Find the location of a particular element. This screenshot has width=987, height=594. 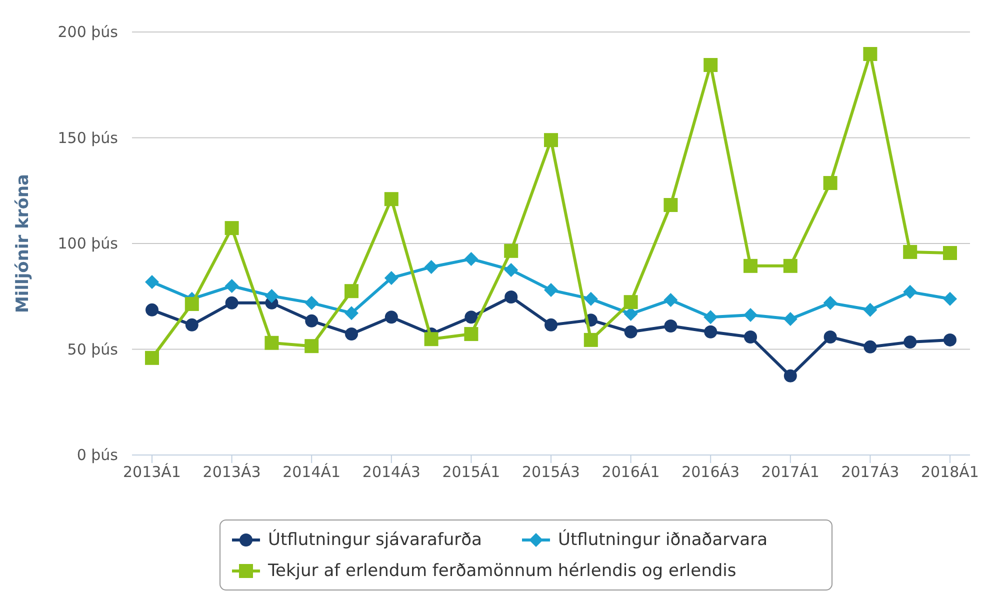

x-tick-label: 2014Á3 is located at coordinates (391, 472).